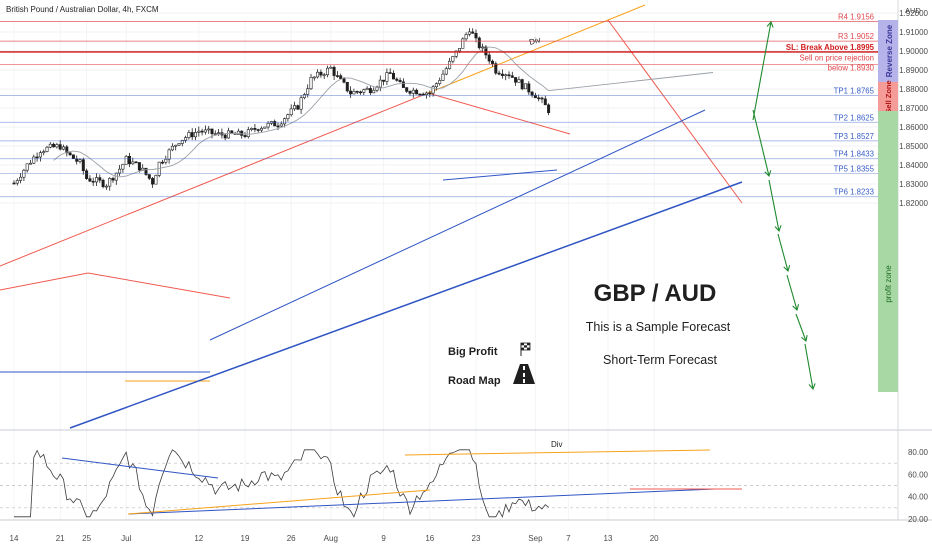 The image size is (932, 550). I want to click on price-tick-label: 1.90000, so click(913, 51).